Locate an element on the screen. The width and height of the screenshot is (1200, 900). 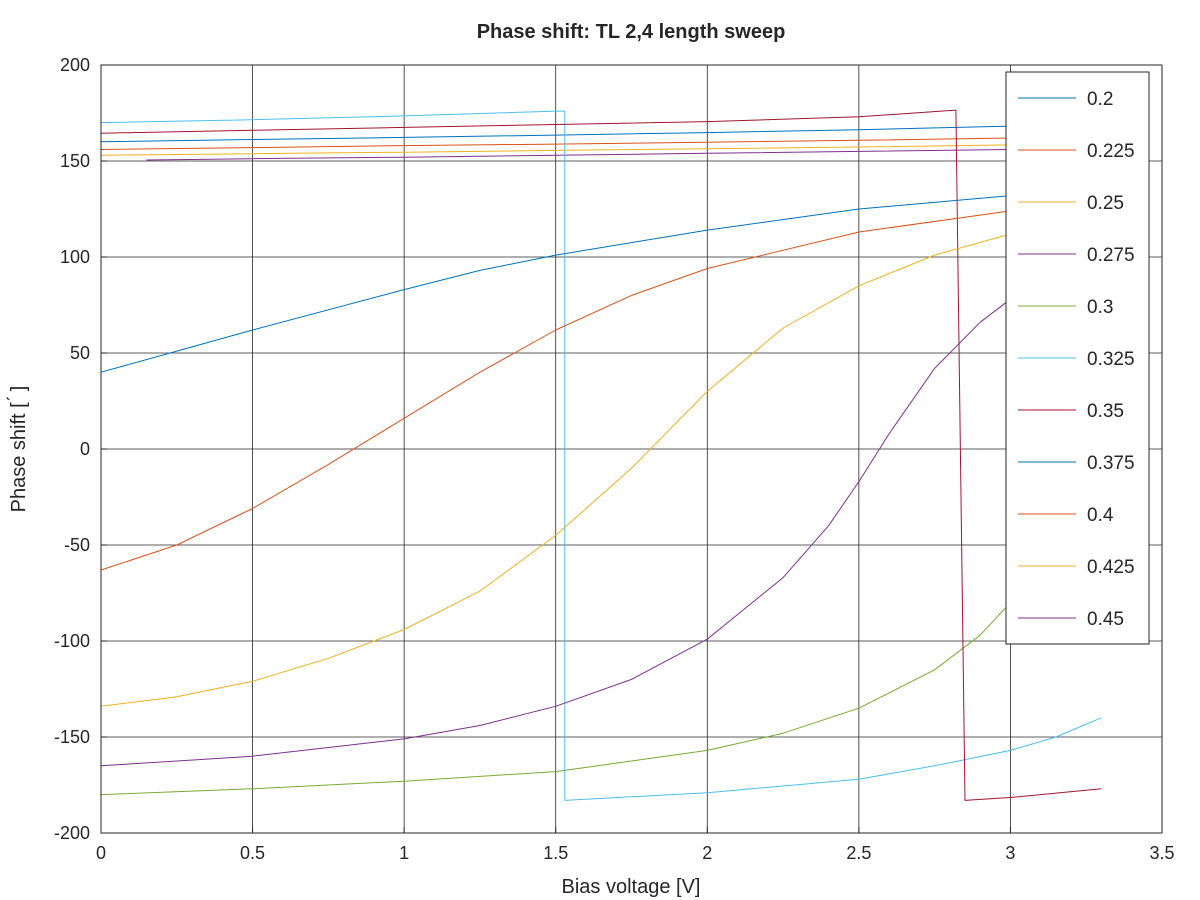
series-line-0.275 is located at coordinates (624, 154).